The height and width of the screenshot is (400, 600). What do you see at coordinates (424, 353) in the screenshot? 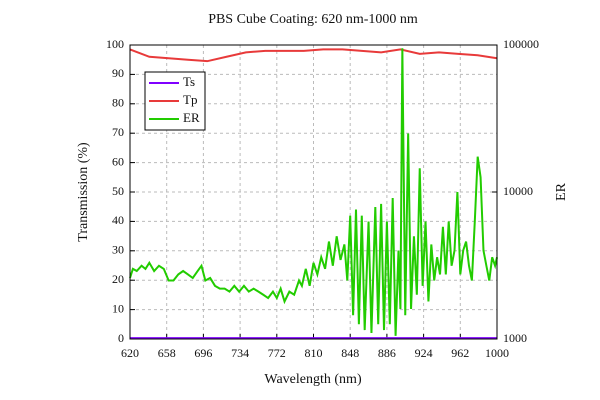
I see `x-tick-label: 924` at bounding box center [424, 353].